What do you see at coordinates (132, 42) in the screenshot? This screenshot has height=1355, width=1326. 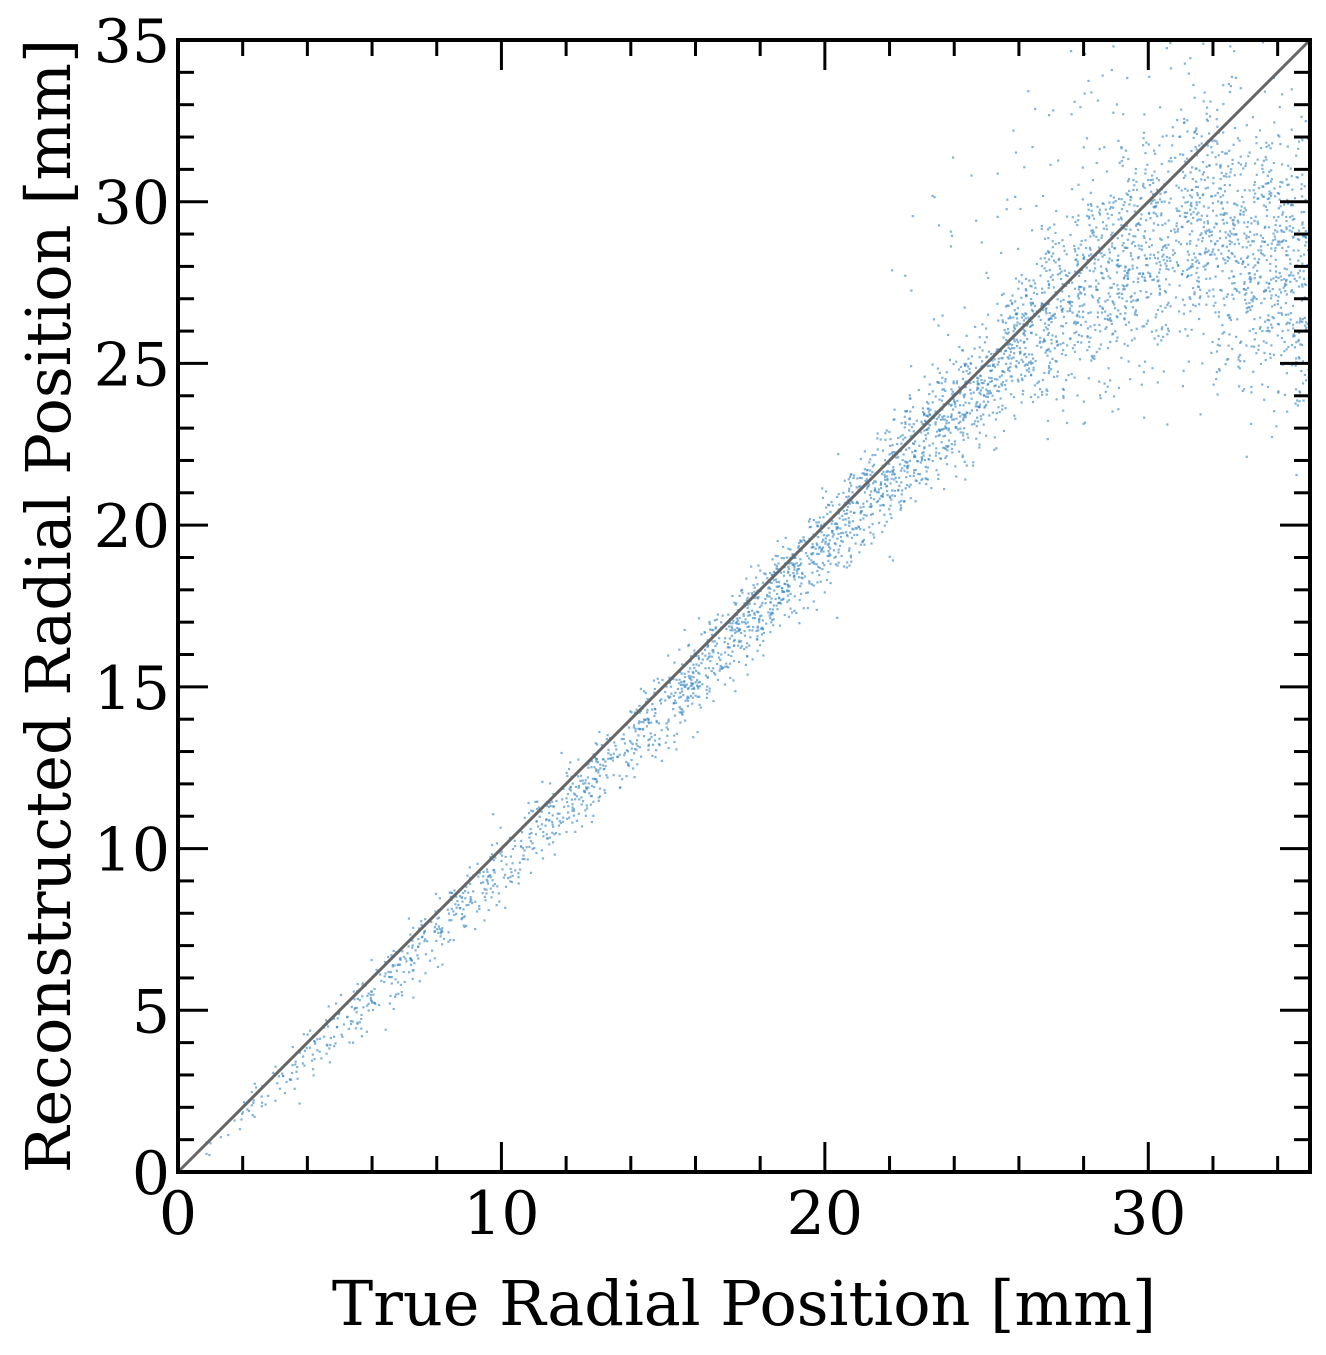 I see `y-tick-label: 35` at bounding box center [132, 42].